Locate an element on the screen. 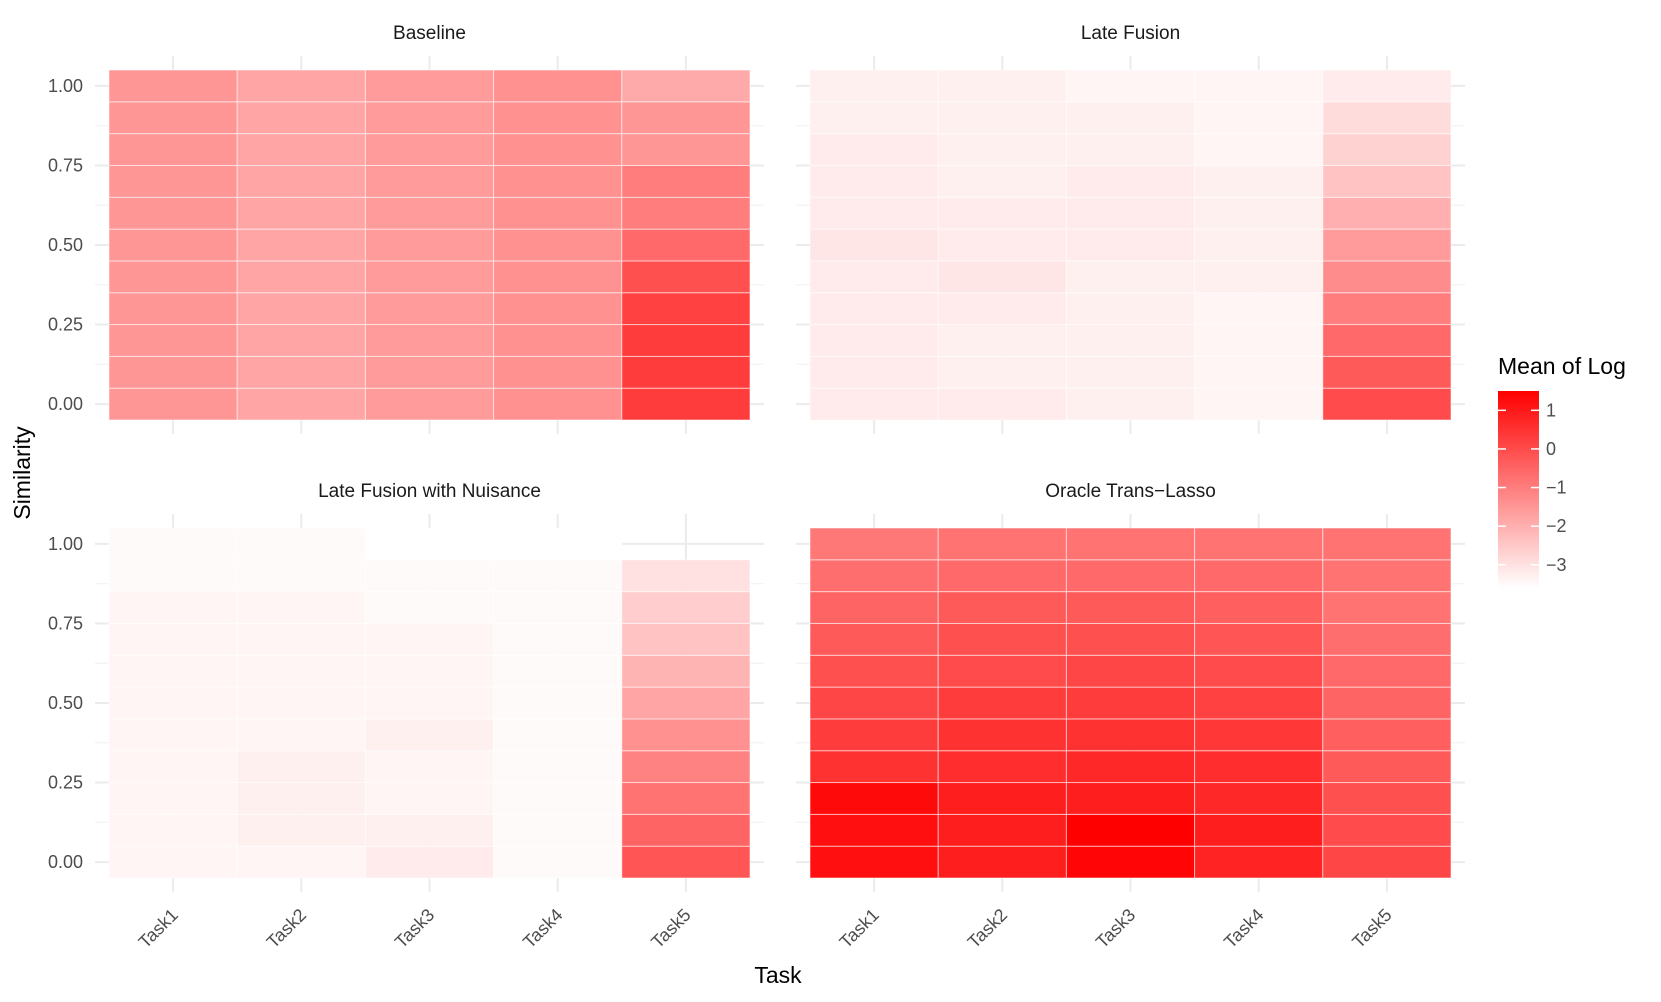 The image size is (1661, 1002). y-tick-label: 1.00 is located at coordinates (65, 544).